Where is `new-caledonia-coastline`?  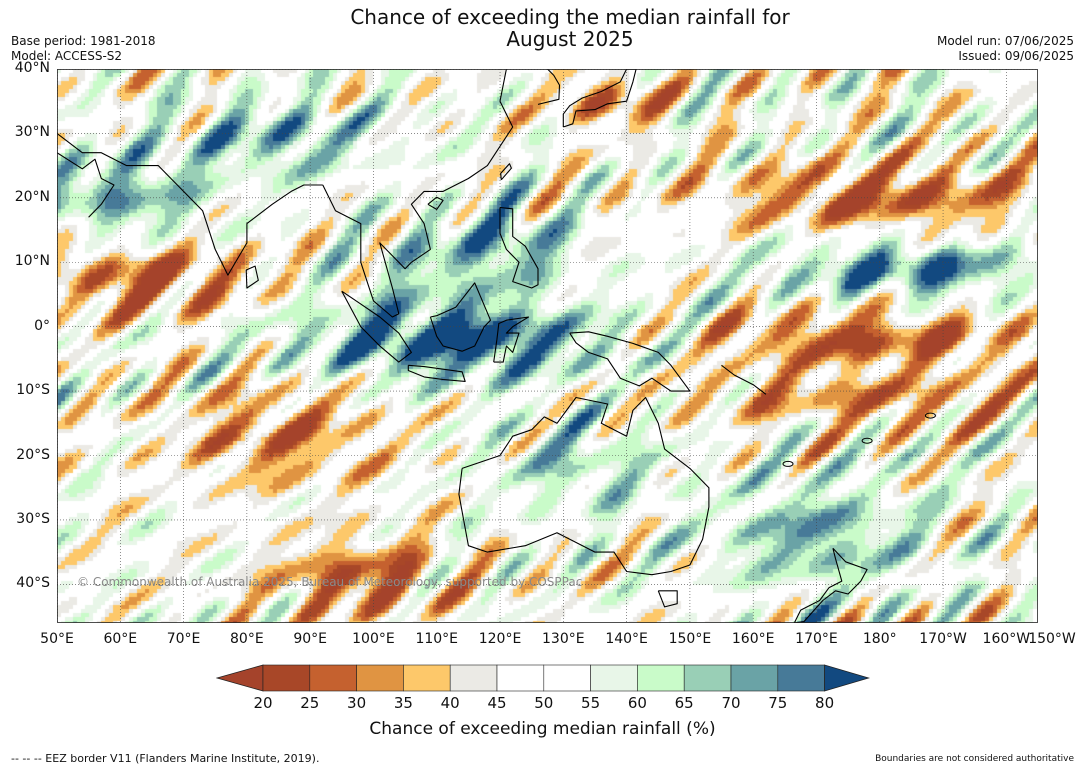
new-caledonia-coastline is located at coordinates (788, 463).